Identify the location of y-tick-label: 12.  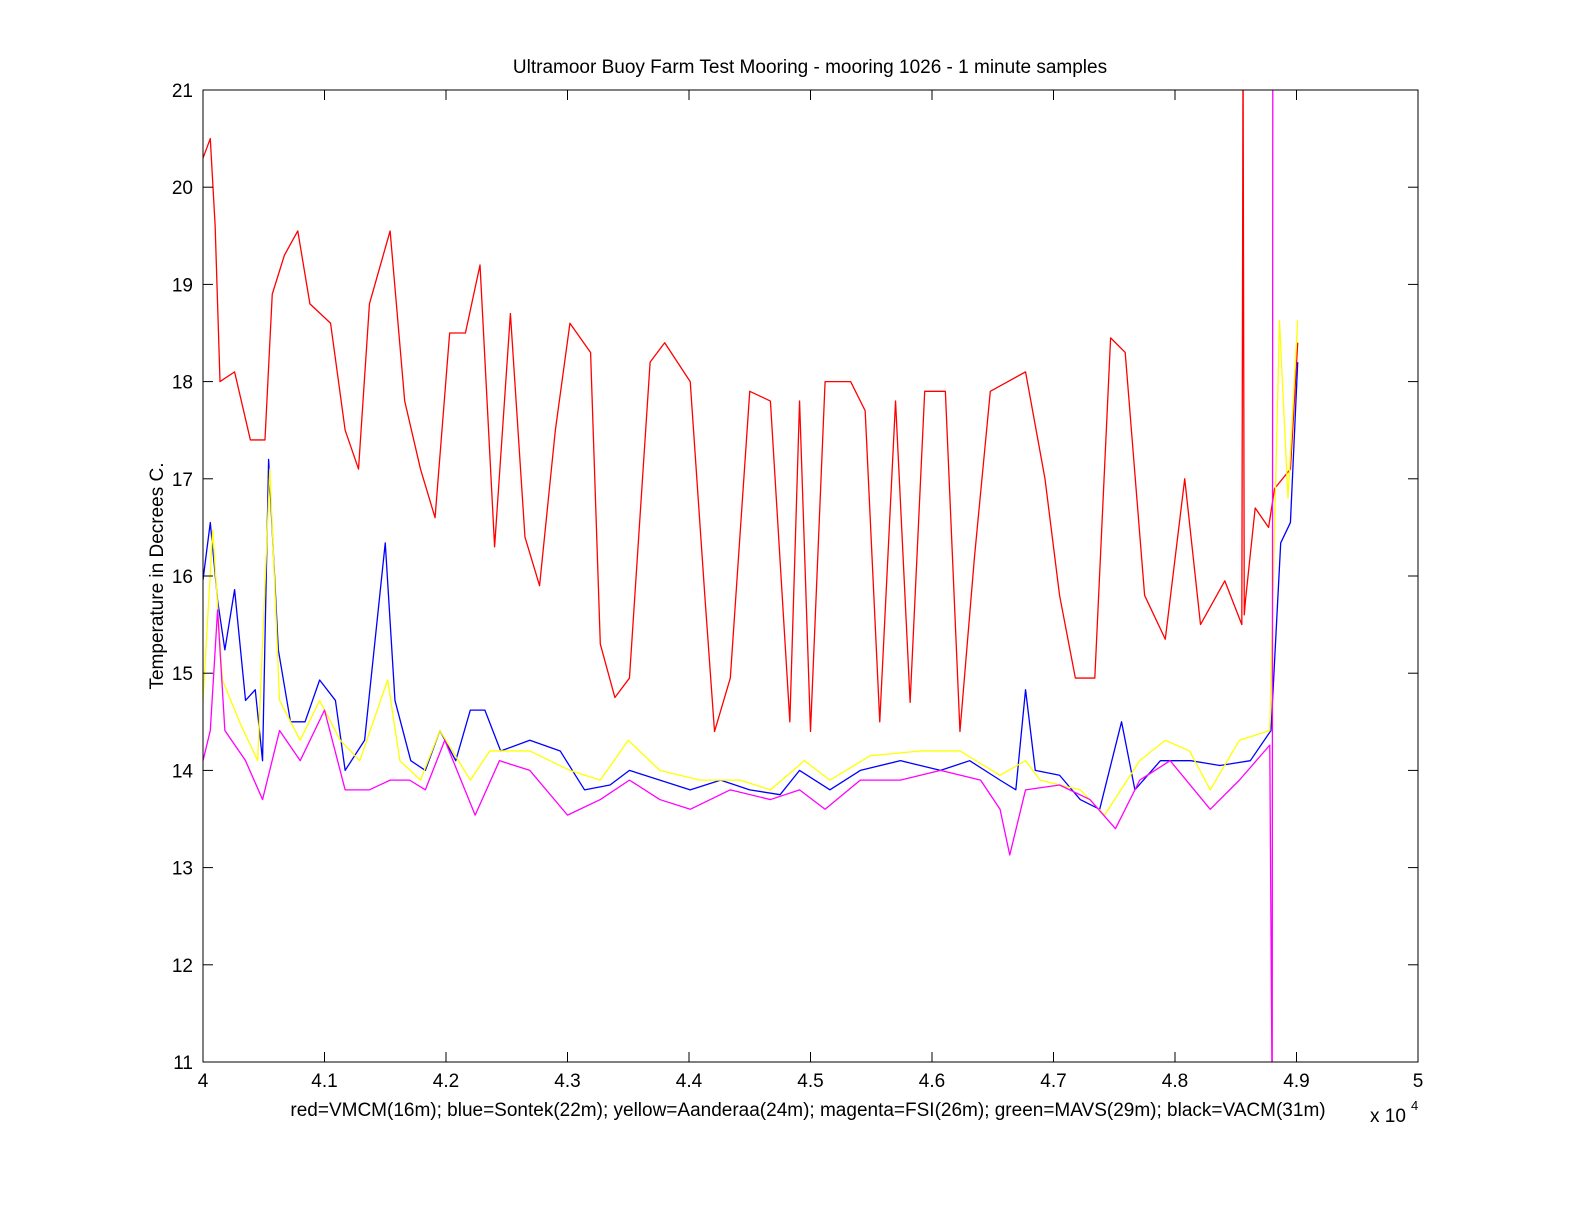
(182, 966).